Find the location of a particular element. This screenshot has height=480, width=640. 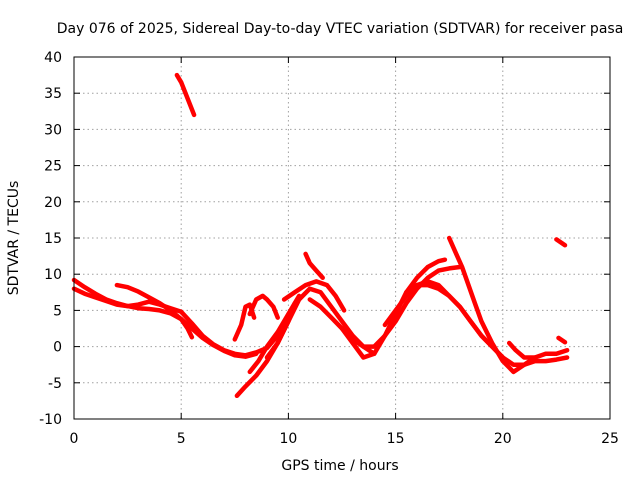

x-tick-label: 25 is located at coordinates (610, 439).